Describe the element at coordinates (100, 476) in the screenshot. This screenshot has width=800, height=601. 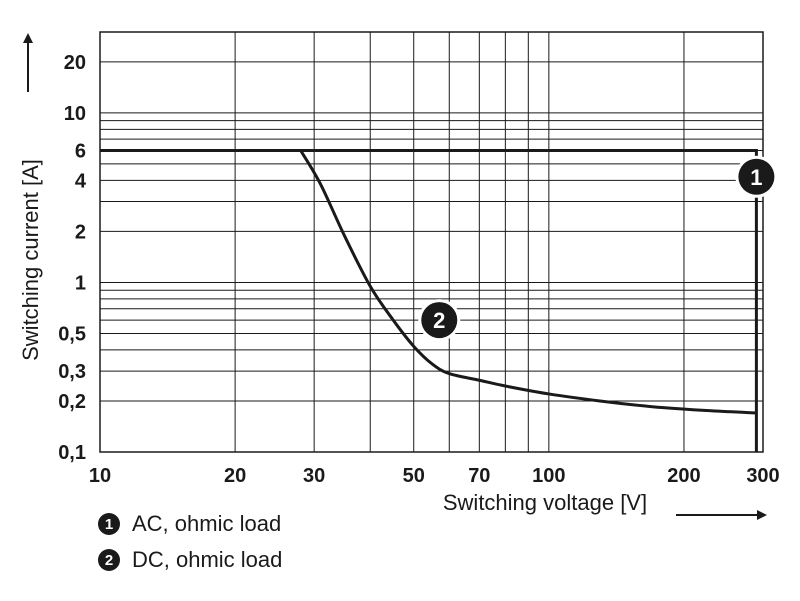
I see `x-tick-label-10: 10` at that location.